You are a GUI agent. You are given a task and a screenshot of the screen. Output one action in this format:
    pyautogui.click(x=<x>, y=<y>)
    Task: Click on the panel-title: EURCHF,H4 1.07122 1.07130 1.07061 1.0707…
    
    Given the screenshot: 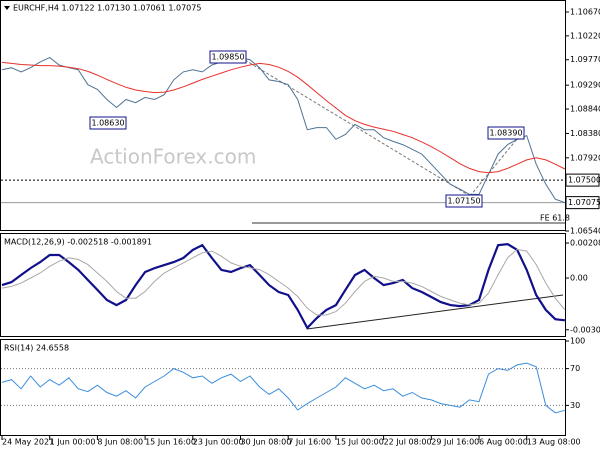 What is the action you would take?
    pyautogui.click(x=107, y=8)
    